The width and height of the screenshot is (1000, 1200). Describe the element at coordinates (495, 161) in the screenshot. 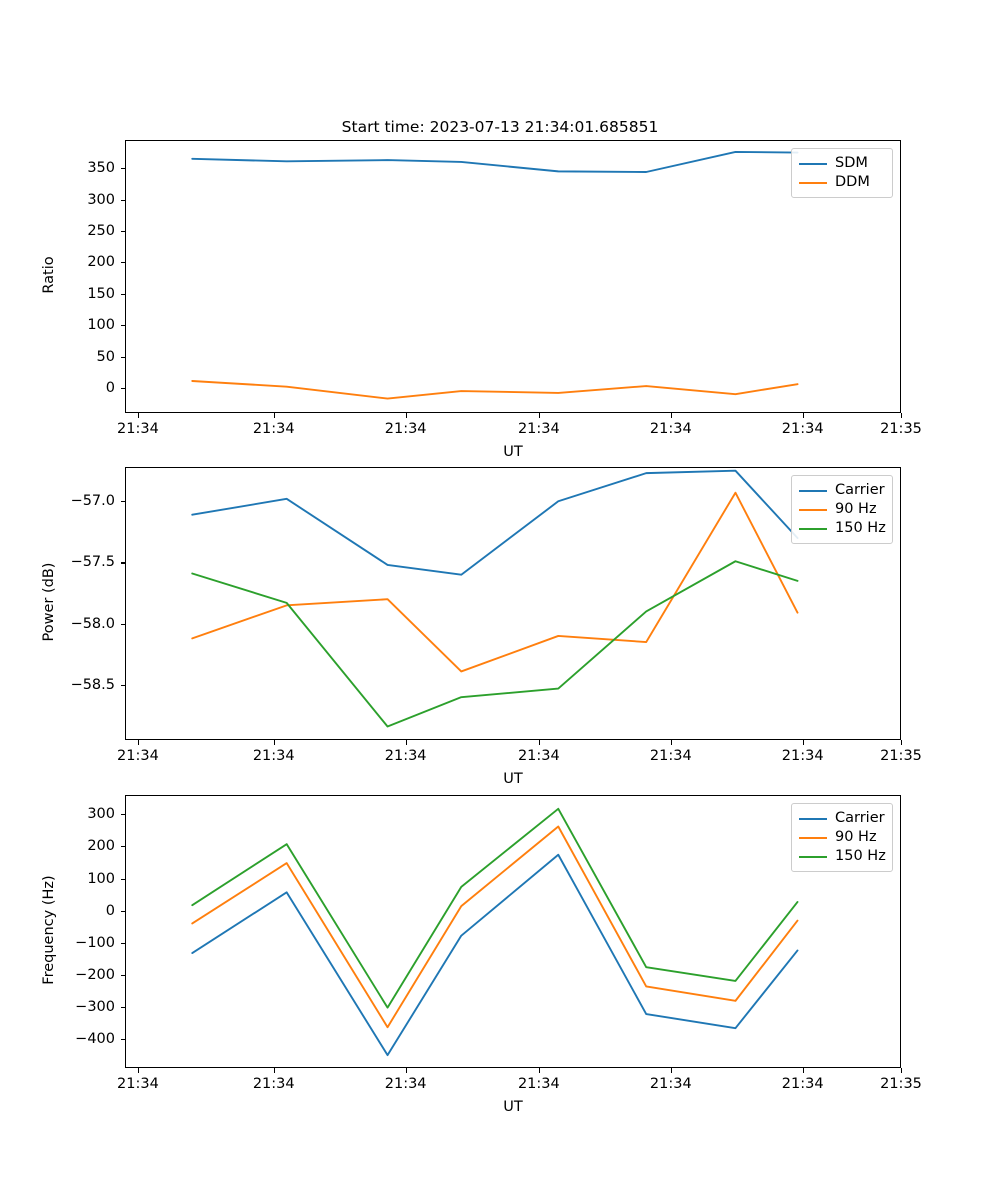

I see `series-line-sdm` at that location.